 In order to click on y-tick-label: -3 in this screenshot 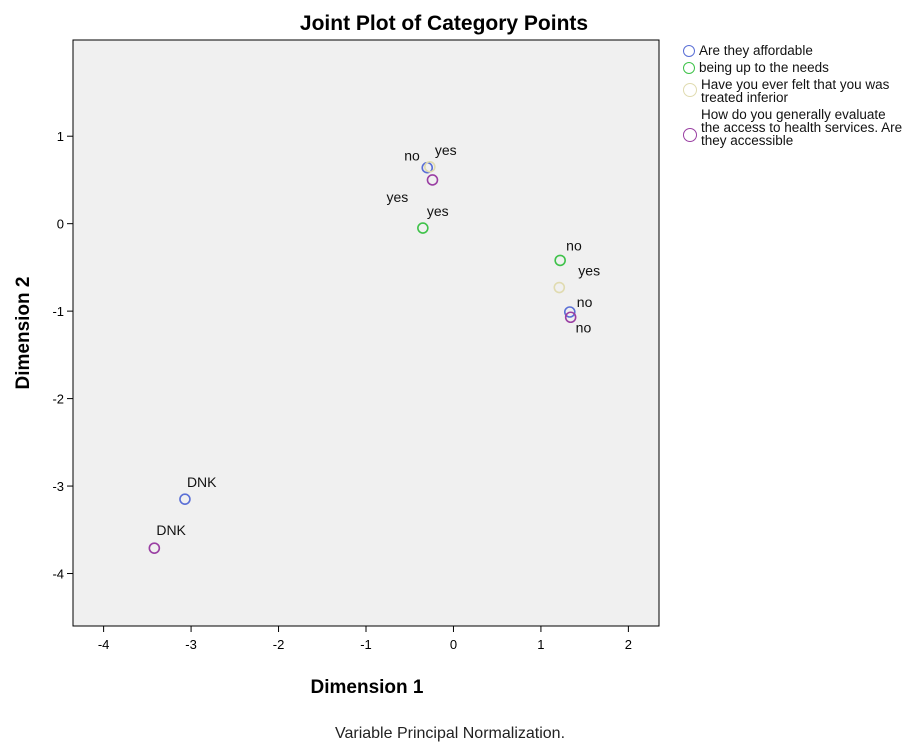, I will do `click(58, 486)`.